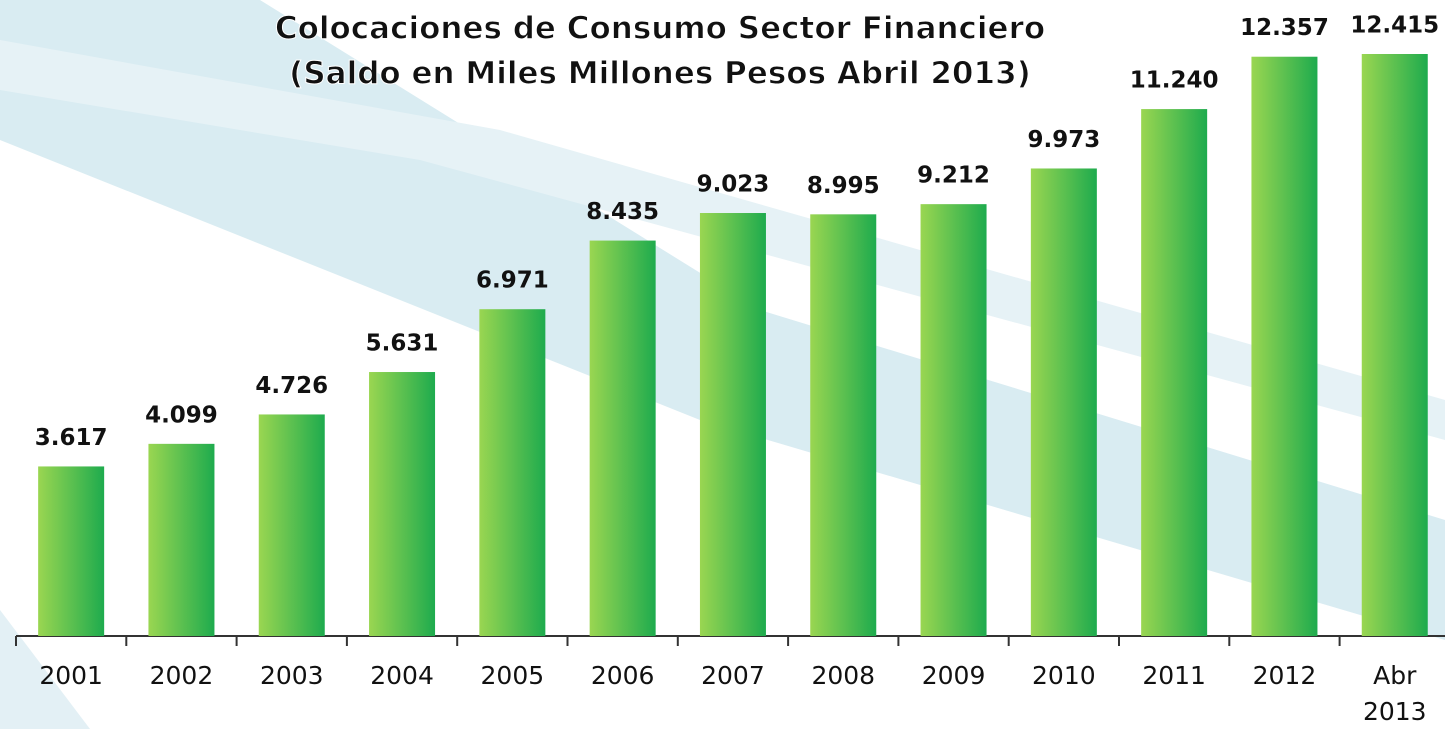 The width and height of the screenshot is (1445, 730). What do you see at coordinates (953, 176) in the screenshot?
I see `data-label: 9.212` at bounding box center [953, 176].